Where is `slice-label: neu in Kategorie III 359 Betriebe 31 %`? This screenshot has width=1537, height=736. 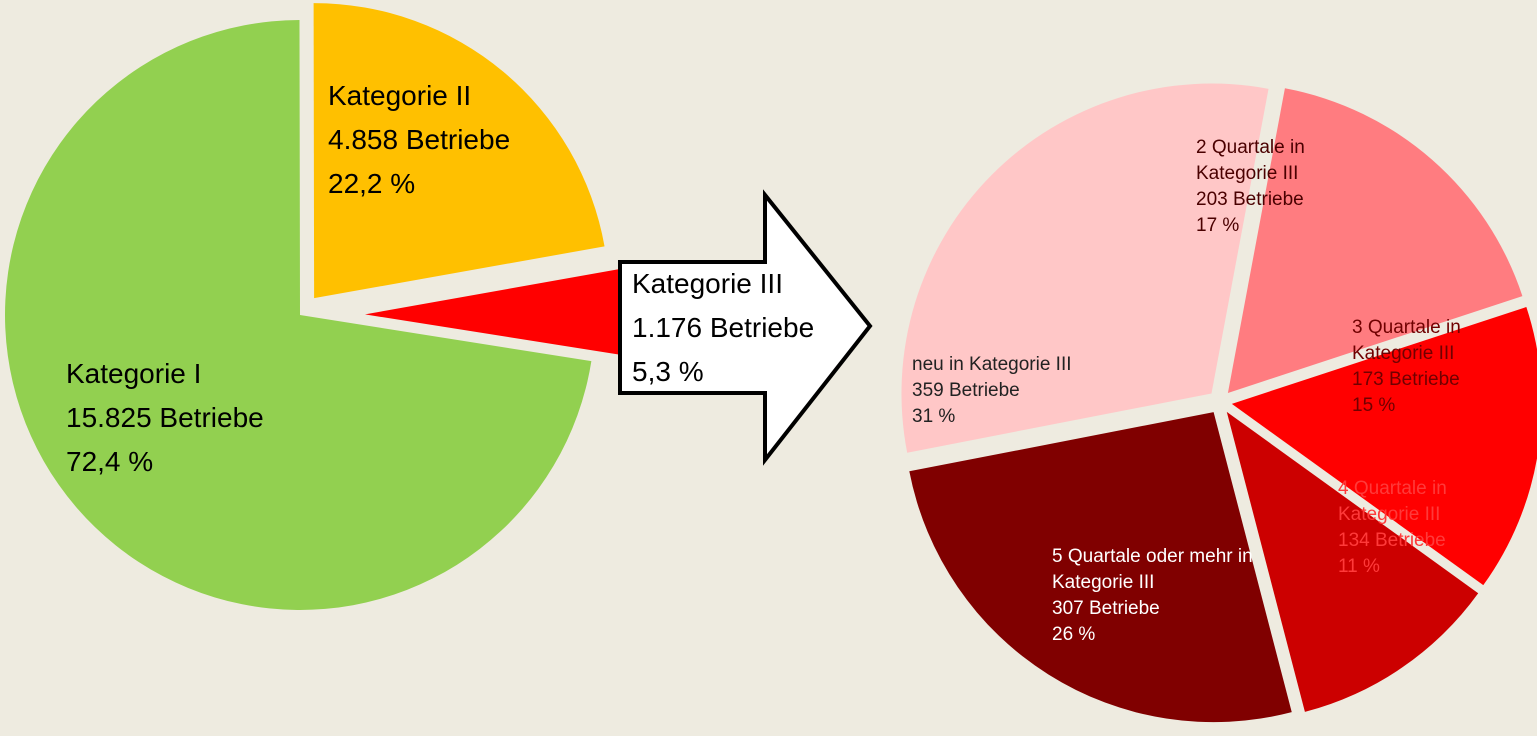
slice-label: neu in Kategorie III 359 Betriebe 31 % is located at coordinates (1037, 391).